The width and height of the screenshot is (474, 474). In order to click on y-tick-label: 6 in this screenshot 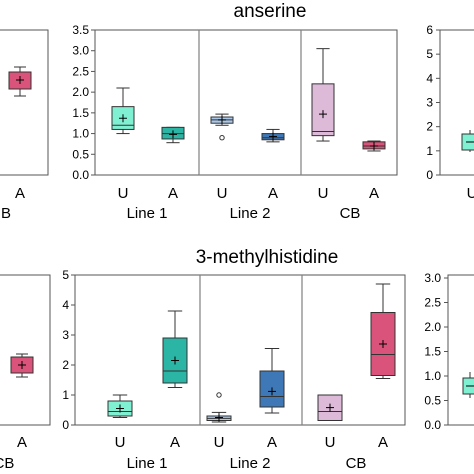, I will do `click(429, 30)`.